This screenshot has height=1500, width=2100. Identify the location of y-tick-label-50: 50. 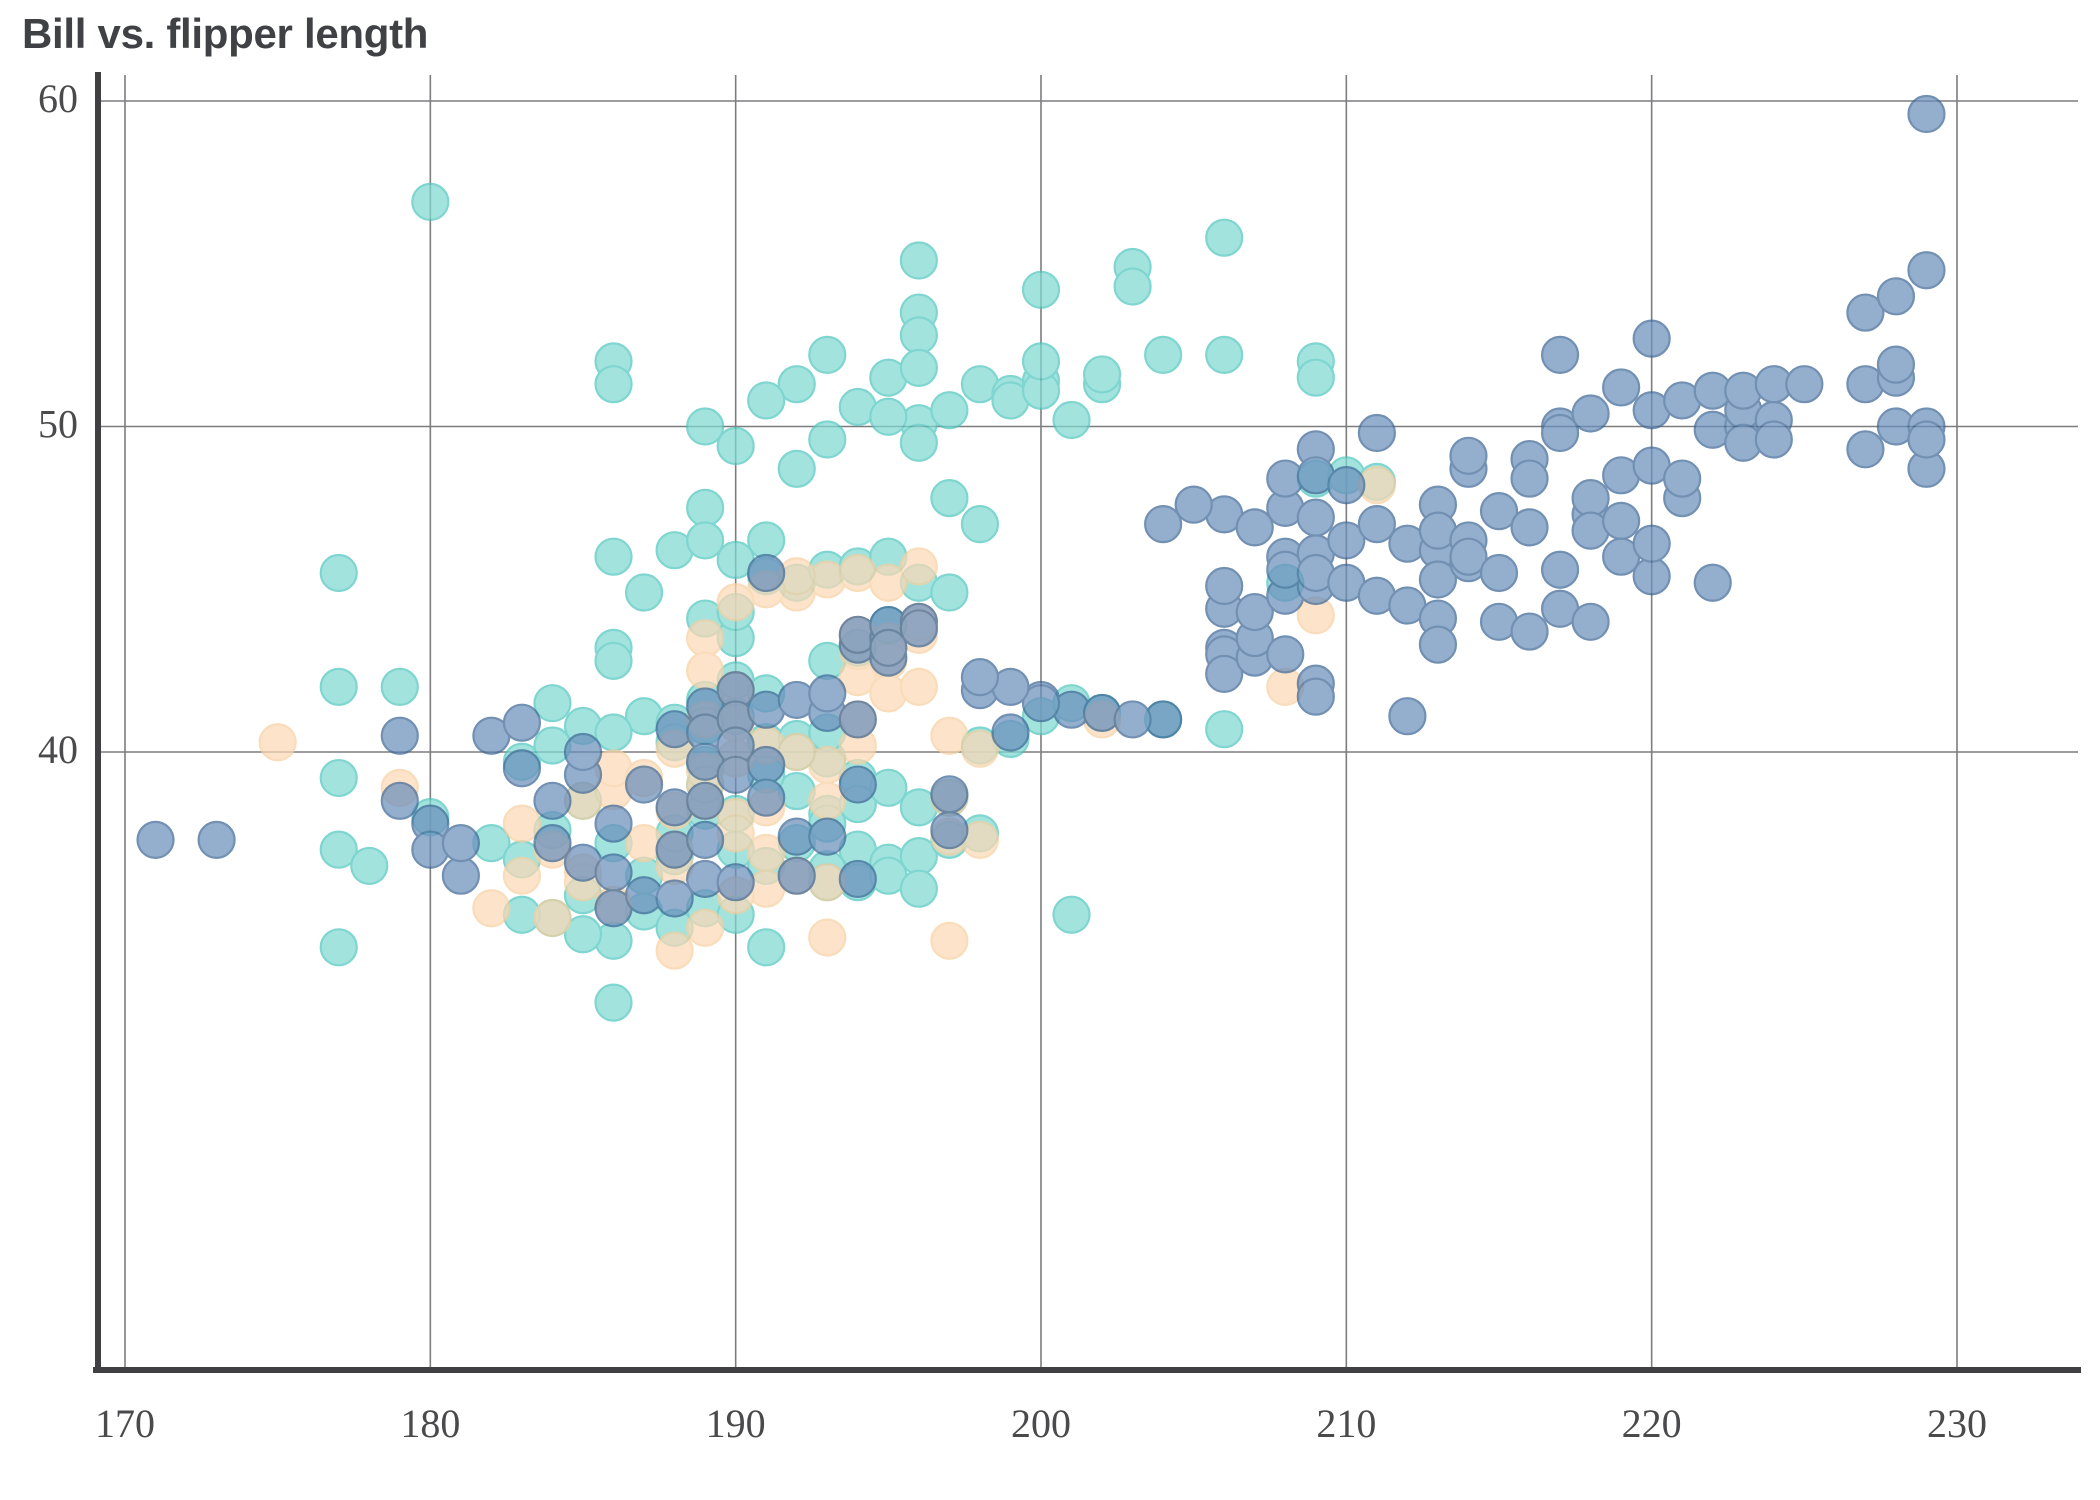
(58, 424).